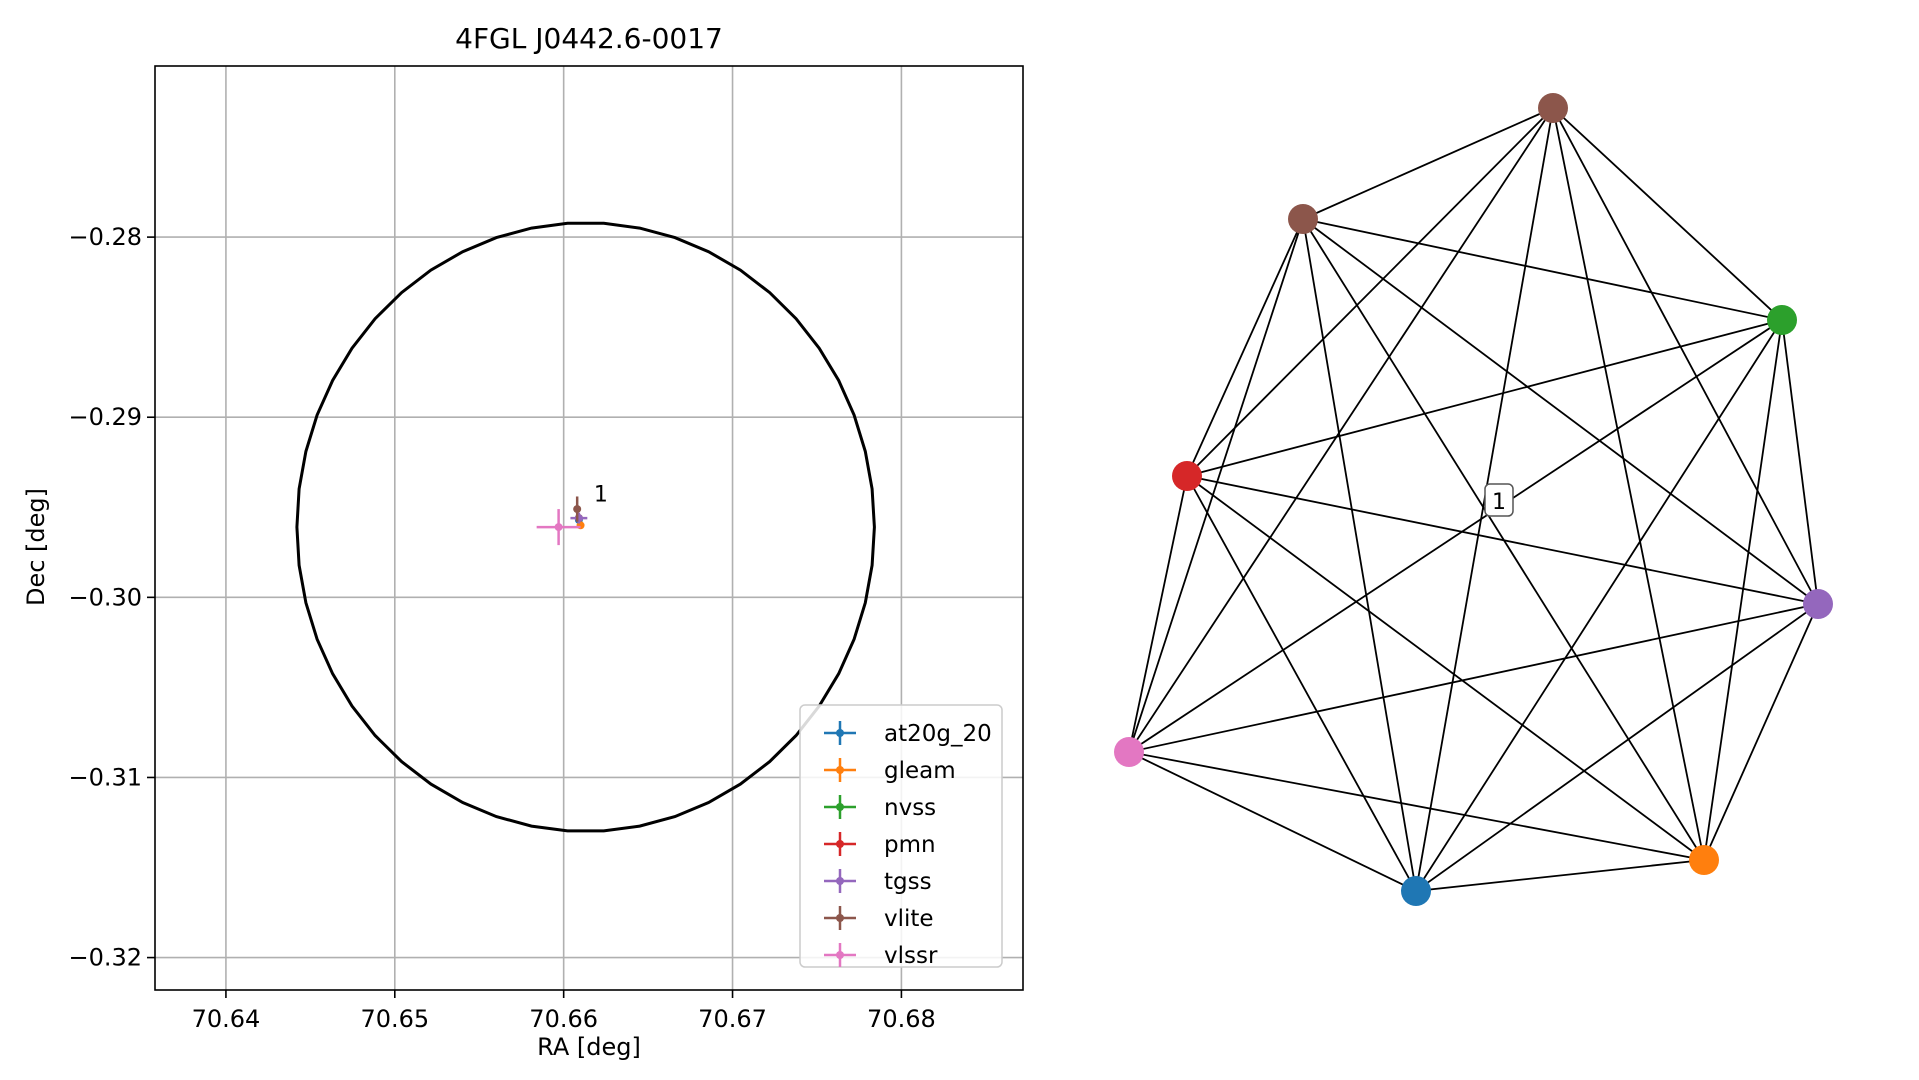 This screenshot has height=1080, width=1919. Describe the element at coordinates (105, 417) in the screenshot. I see `y-tick-label: −0.29` at that location.